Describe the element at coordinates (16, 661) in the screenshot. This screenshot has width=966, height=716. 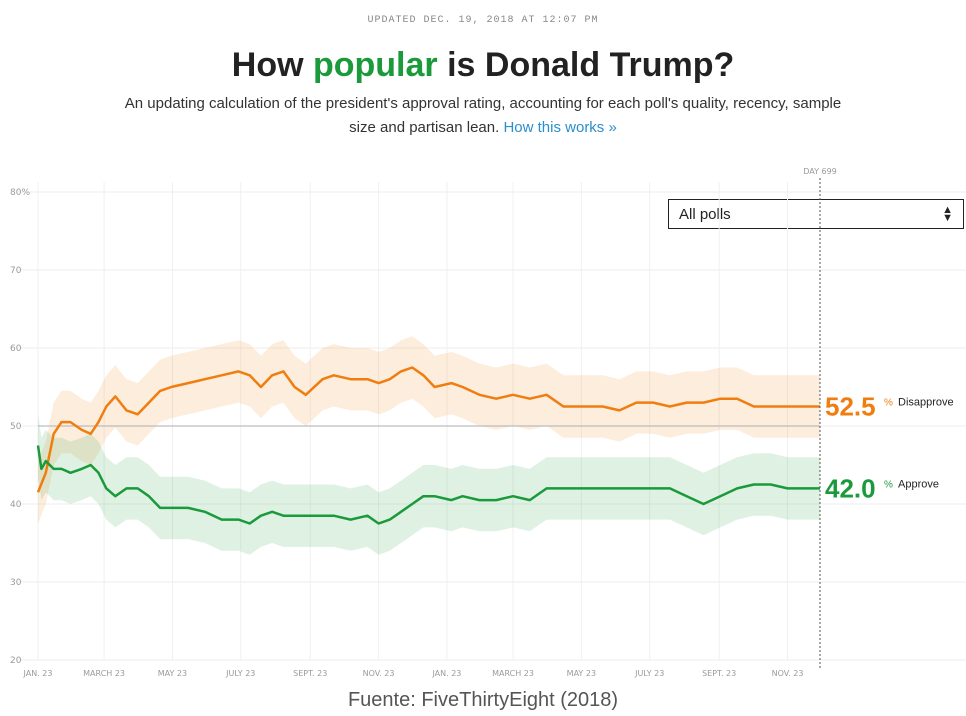
I see `y-tick-label: 20` at that location.